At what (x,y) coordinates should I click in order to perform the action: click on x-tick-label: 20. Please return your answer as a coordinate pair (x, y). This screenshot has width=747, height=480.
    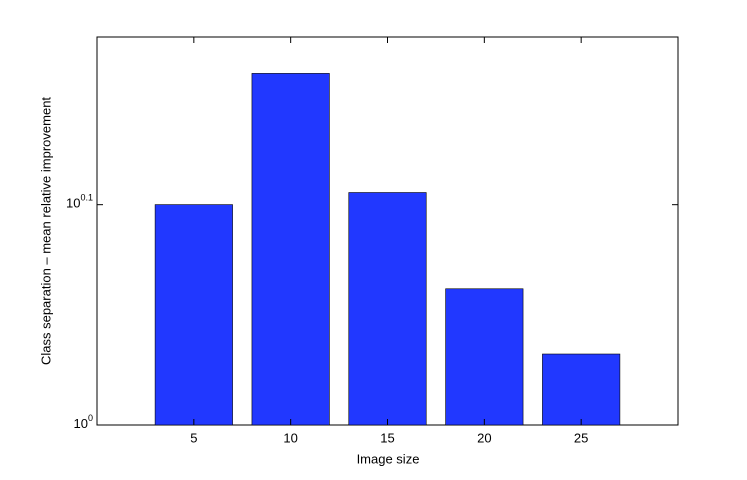
    Looking at the image, I should click on (484, 437).